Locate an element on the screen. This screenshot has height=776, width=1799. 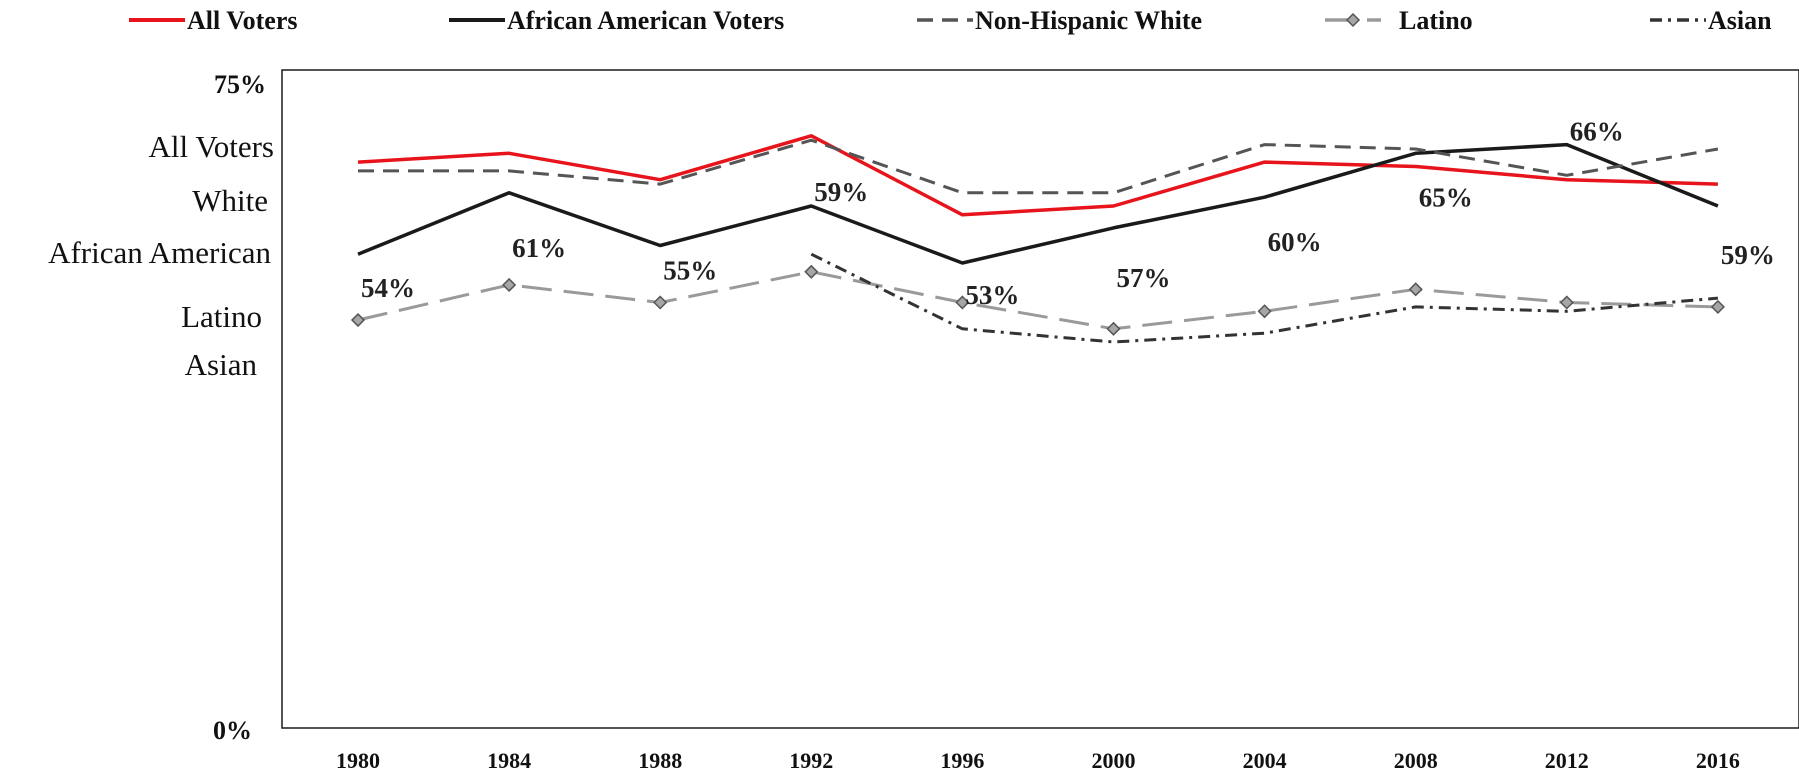
legend-item-african-american-voters: African American Voters is located at coordinates (616, 20).